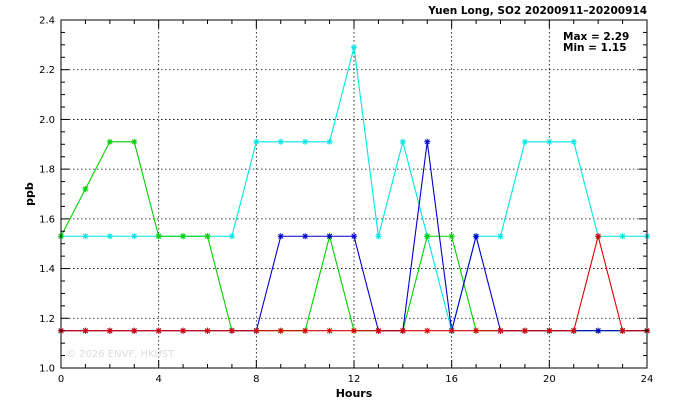 The height and width of the screenshot is (409, 674). What do you see at coordinates (47, 369) in the screenshot?
I see `y-tick-label: 1.0` at bounding box center [47, 369].